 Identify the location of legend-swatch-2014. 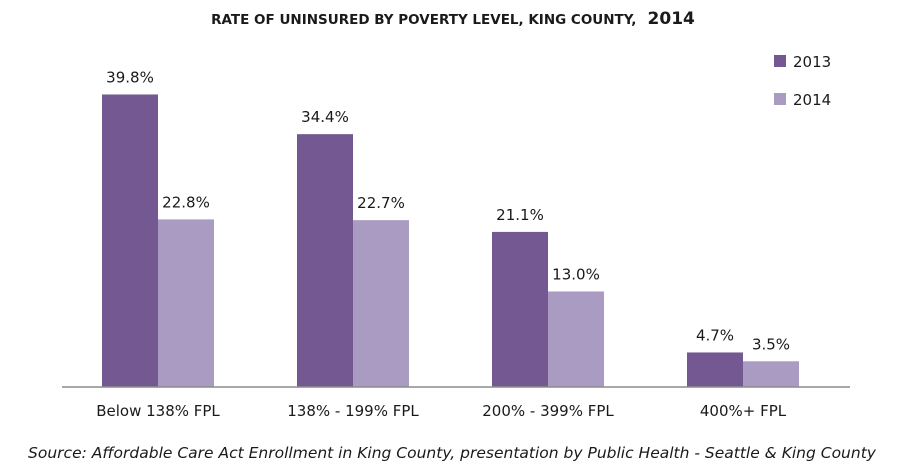
(780, 99).